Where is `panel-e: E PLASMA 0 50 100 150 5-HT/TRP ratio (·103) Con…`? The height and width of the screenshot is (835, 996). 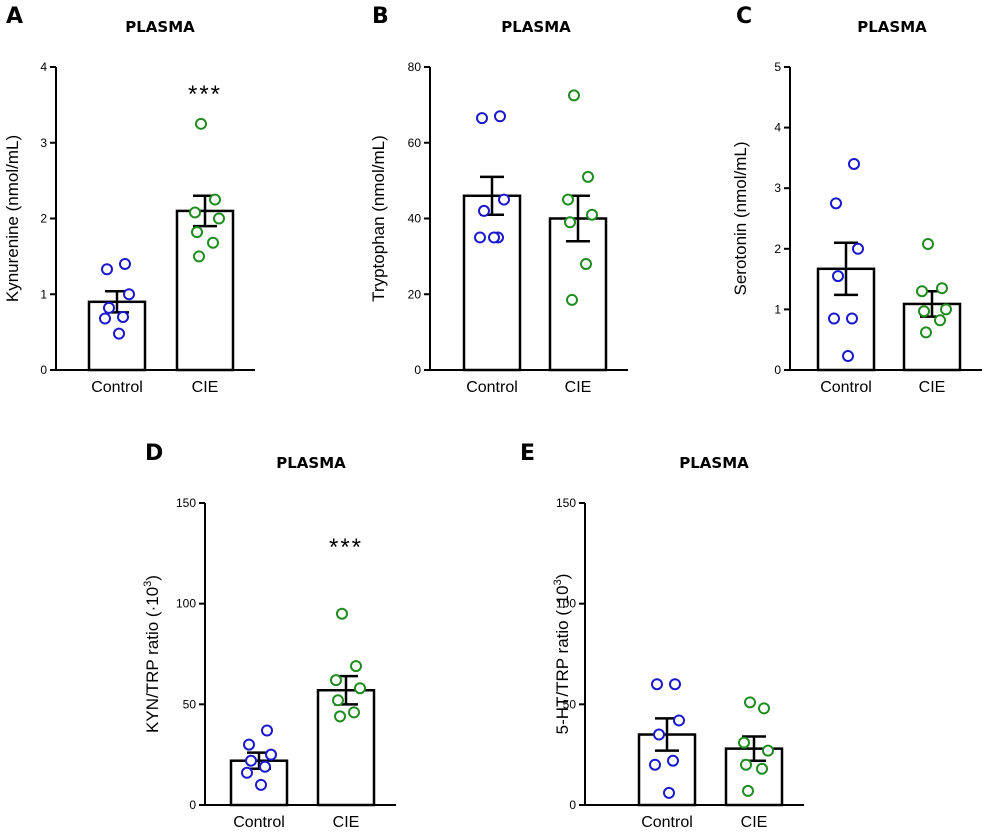 panel-e: E PLASMA 0 50 100 150 5-HT/TRP ratio (·103) Con… is located at coordinates (662, 636).